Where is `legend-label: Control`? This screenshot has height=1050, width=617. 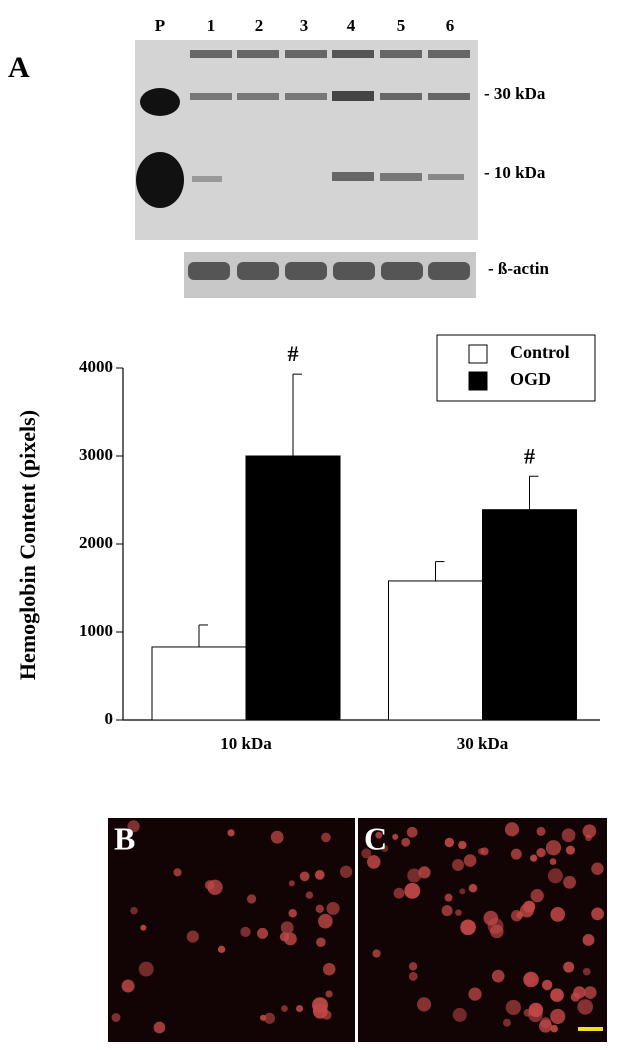 legend-label: Control is located at coordinates (540, 352).